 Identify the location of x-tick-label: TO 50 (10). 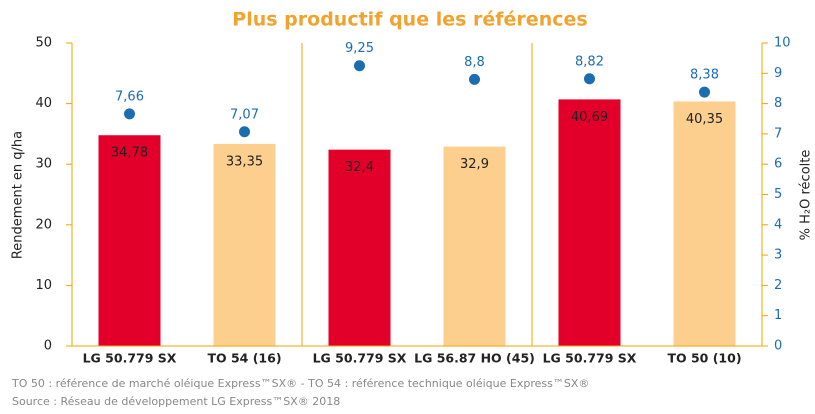
(704, 358).